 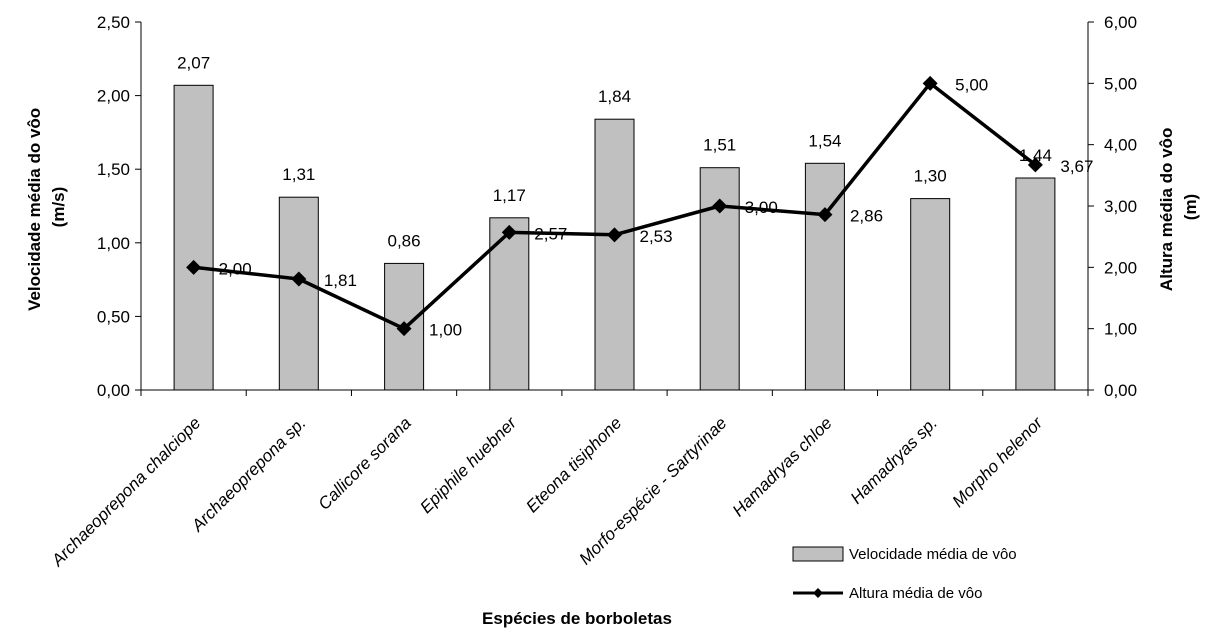 What do you see at coordinates (782, 466) in the screenshot?
I see `x-tick-label: Hamadryas chloe` at bounding box center [782, 466].